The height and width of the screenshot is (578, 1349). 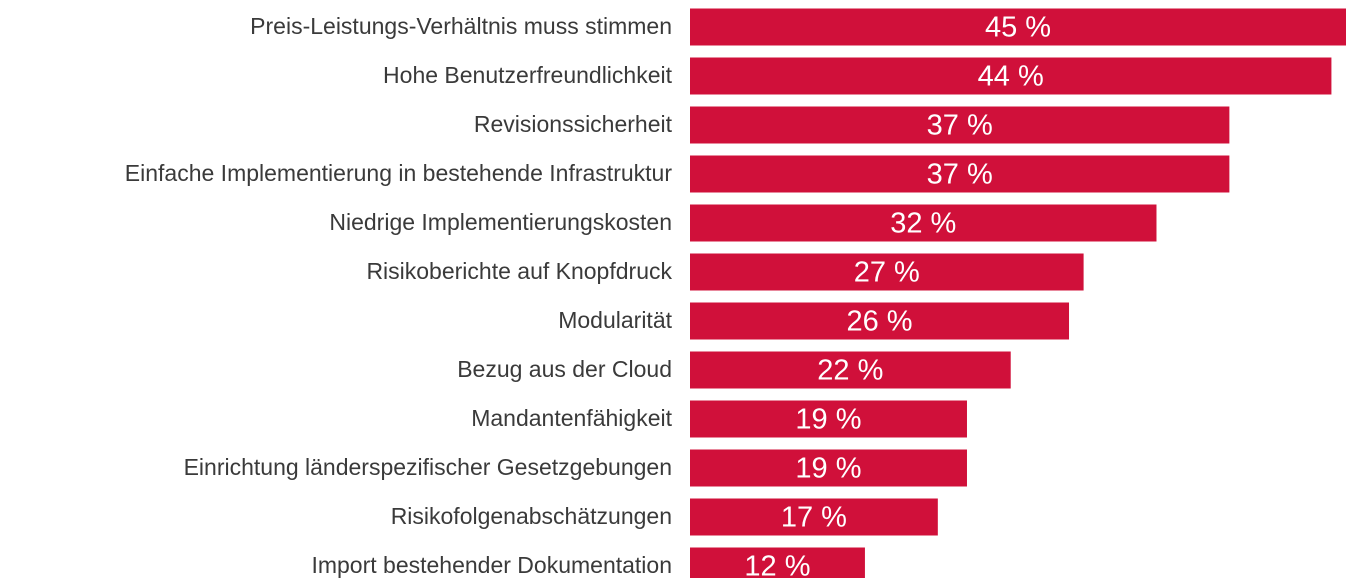 I want to click on category-label: Revisionssicherheit, so click(x=573, y=124).